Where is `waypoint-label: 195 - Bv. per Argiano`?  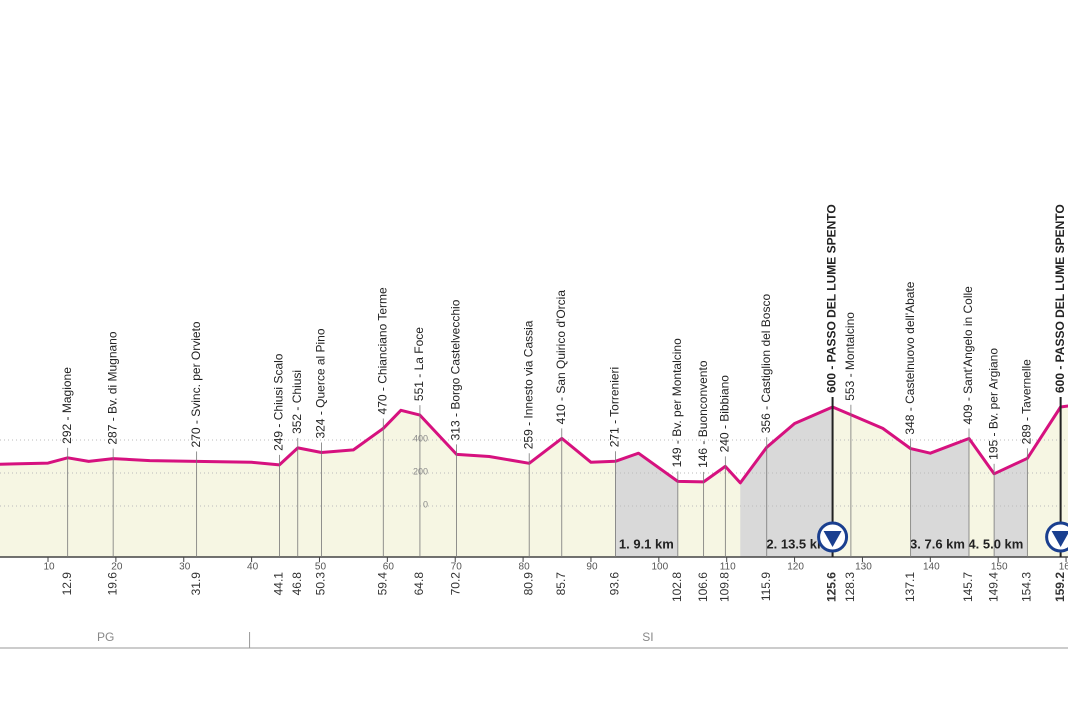 waypoint-label: 195 - Bv. per Argiano is located at coordinates (993, 404).